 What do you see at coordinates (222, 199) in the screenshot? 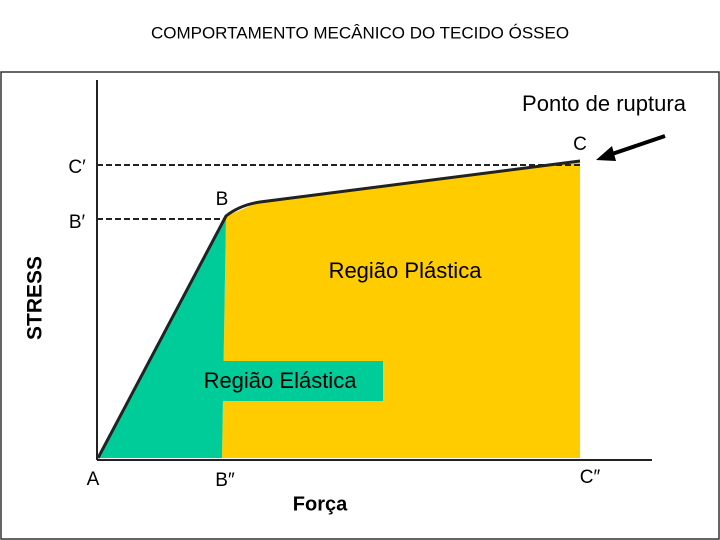
I see `point-label: B` at bounding box center [222, 199].